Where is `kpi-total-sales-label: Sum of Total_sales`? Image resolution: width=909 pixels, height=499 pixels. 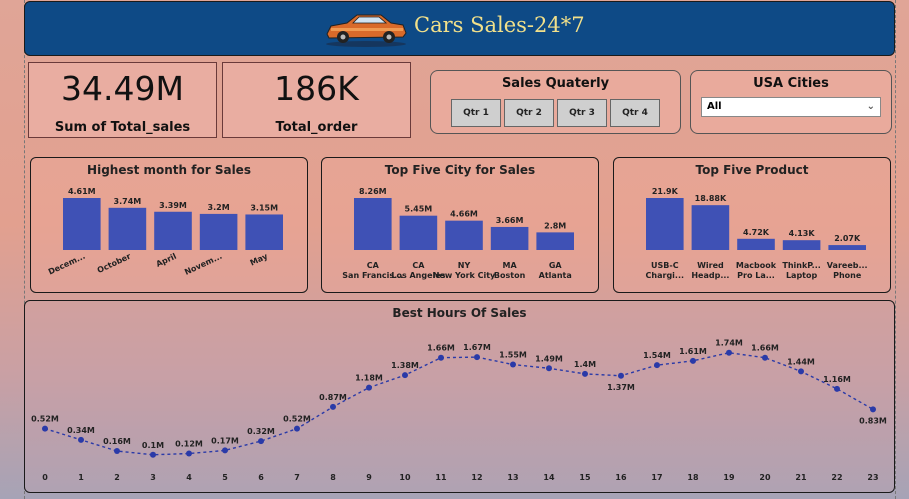 kpi-total-sales-label: Sum of Total_sales is located at coordinates (122, 127).